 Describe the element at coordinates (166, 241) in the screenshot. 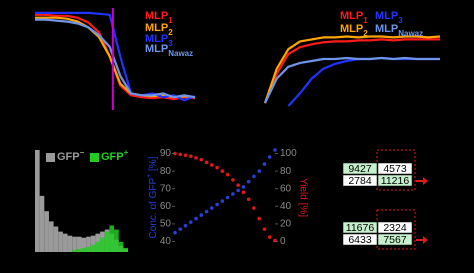

I see `y-tick-label: 40` at that location.